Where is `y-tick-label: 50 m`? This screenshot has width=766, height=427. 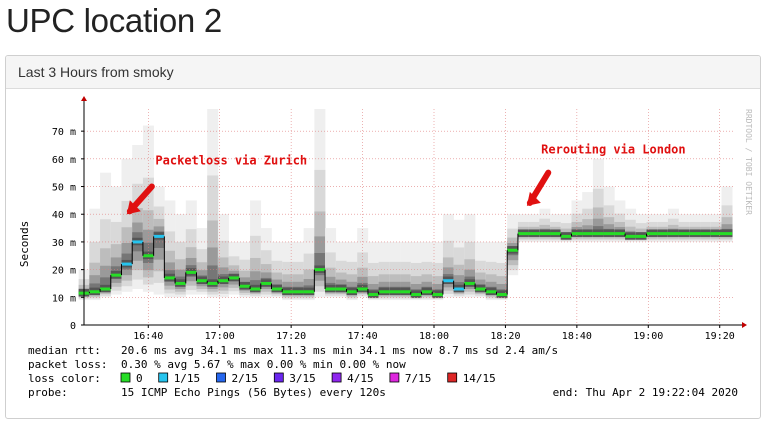
y-tick-label: 50 m is located at coordinates (64, 188).